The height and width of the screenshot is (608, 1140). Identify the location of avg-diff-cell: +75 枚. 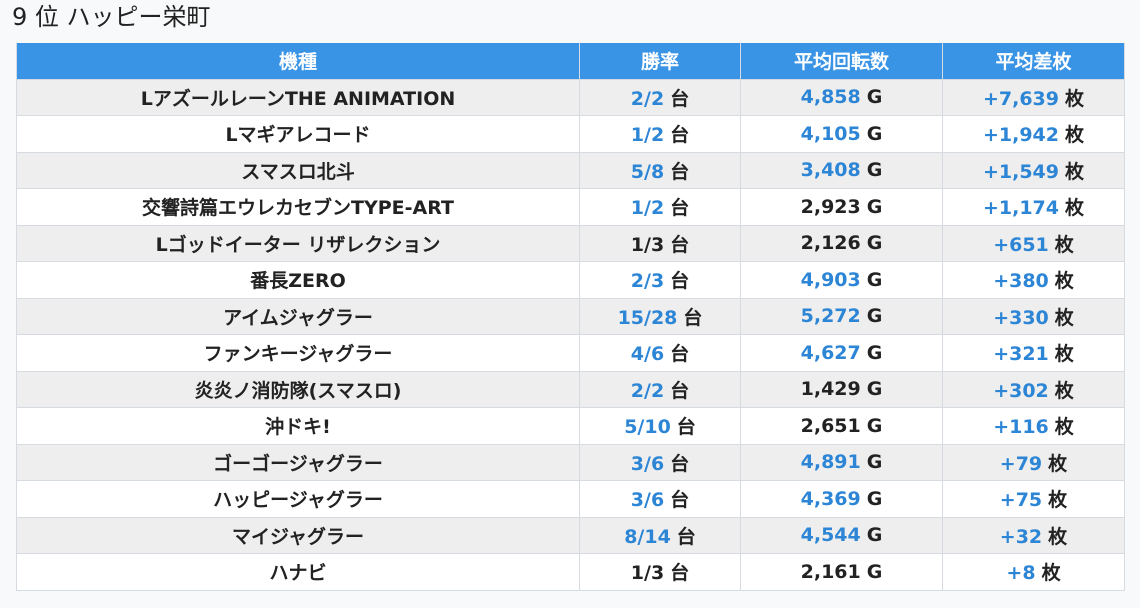
(1033, 499).